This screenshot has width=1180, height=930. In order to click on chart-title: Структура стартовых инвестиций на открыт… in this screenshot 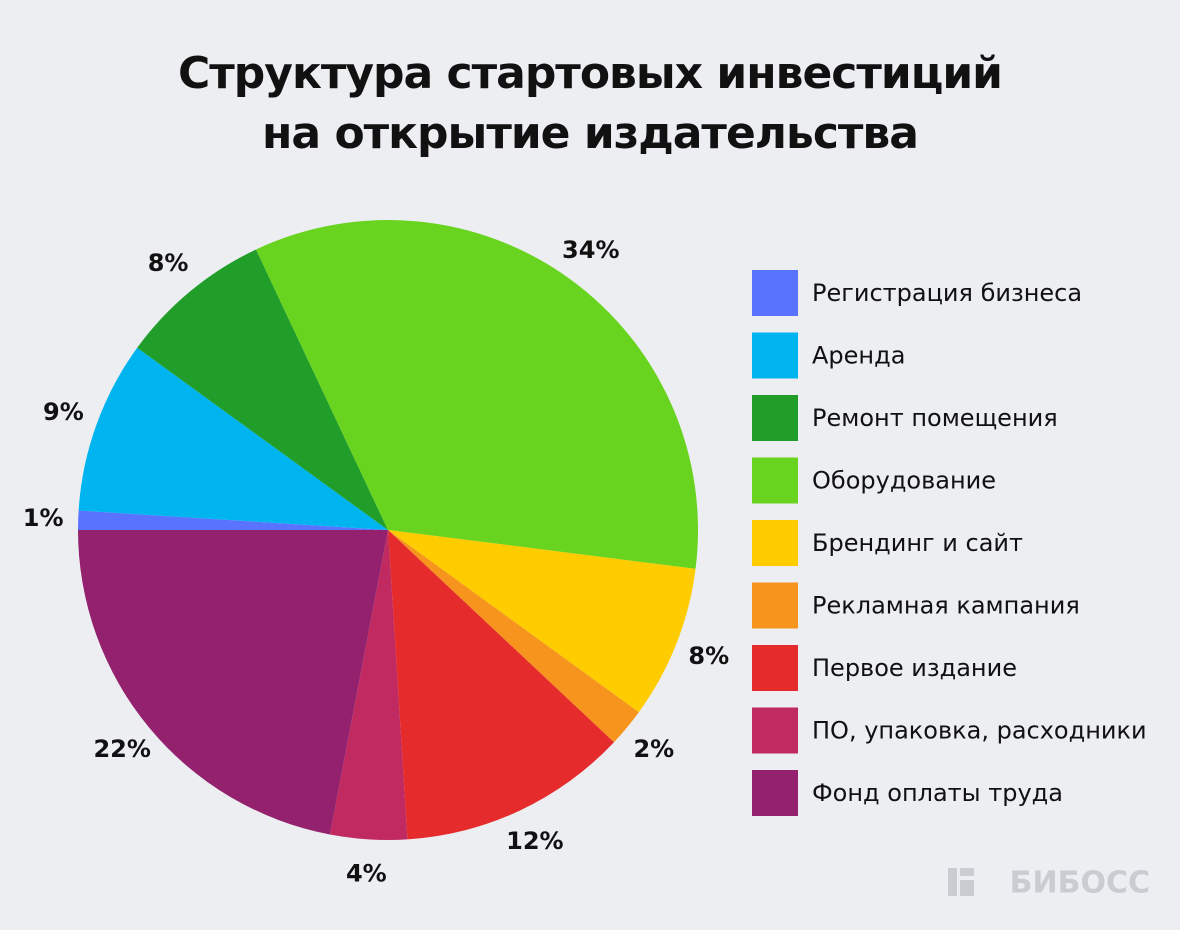, I will do `click(590, 103)`.